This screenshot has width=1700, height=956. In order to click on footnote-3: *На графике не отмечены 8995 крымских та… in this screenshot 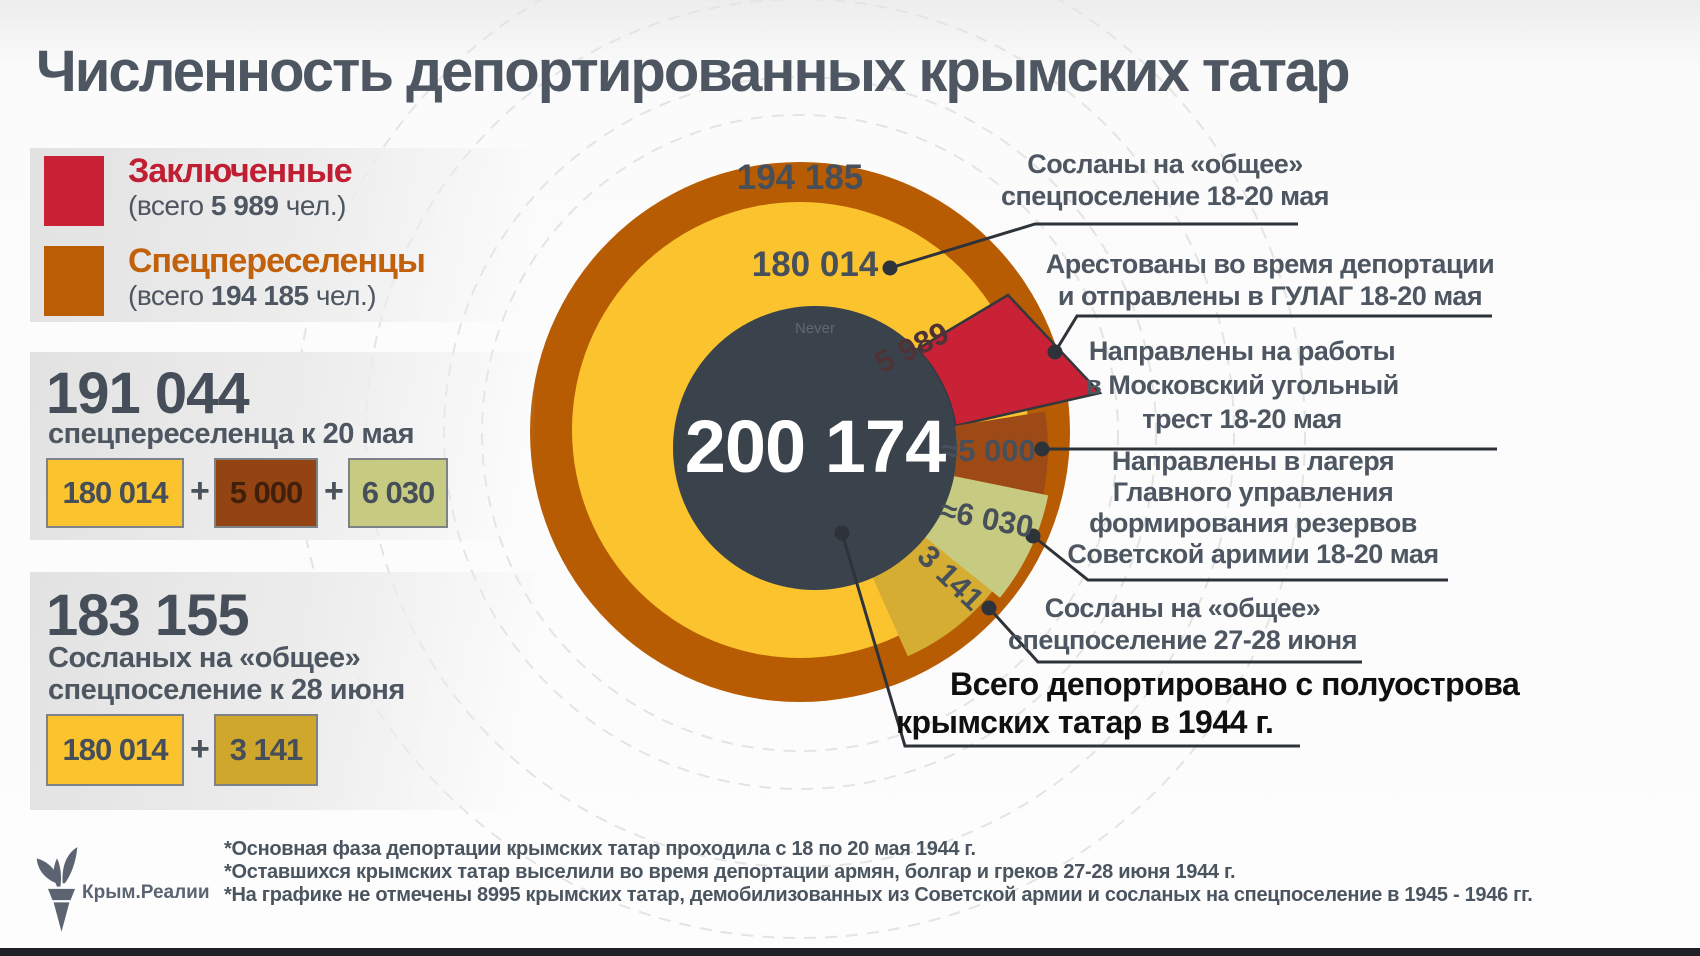, I will do `click(878, 895)`.